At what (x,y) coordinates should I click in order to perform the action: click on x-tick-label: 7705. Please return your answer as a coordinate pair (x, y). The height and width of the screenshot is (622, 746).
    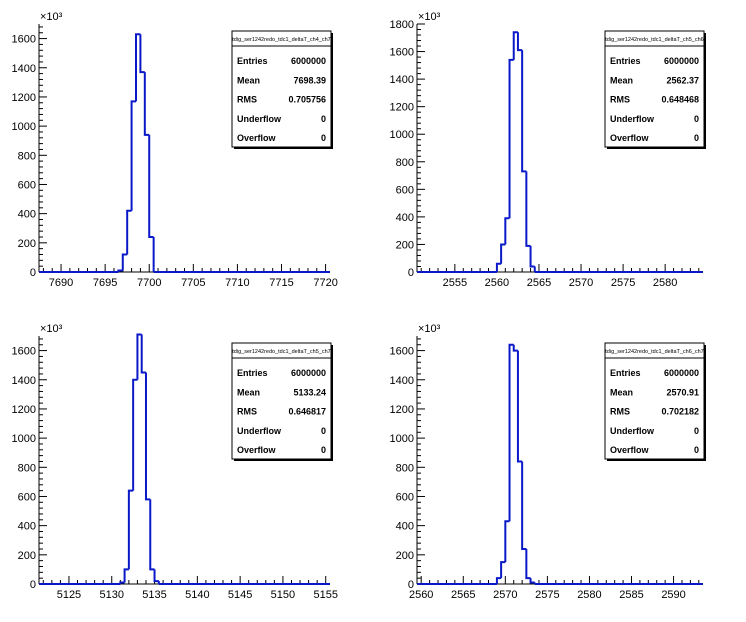
    Looking at the image, I should click on (193, 283).